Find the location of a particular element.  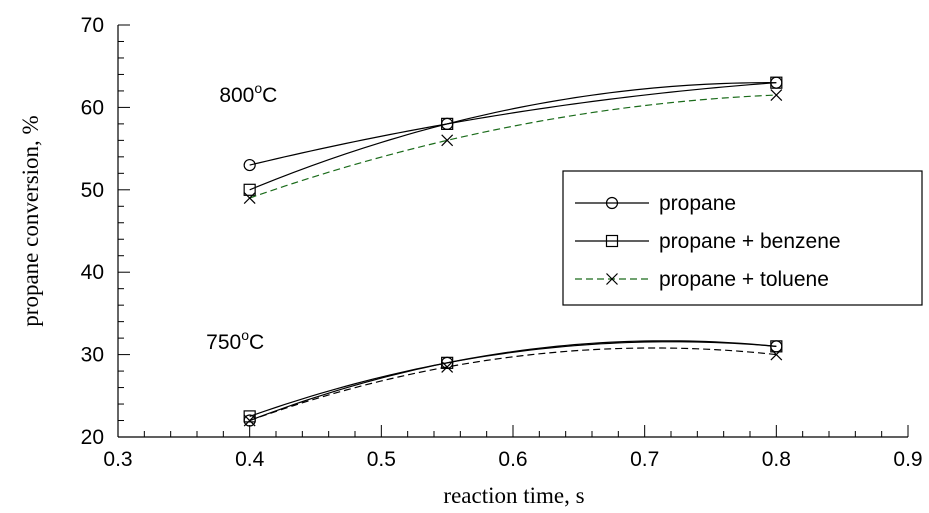

legend-item: propane is located at coordinates (655, 203).